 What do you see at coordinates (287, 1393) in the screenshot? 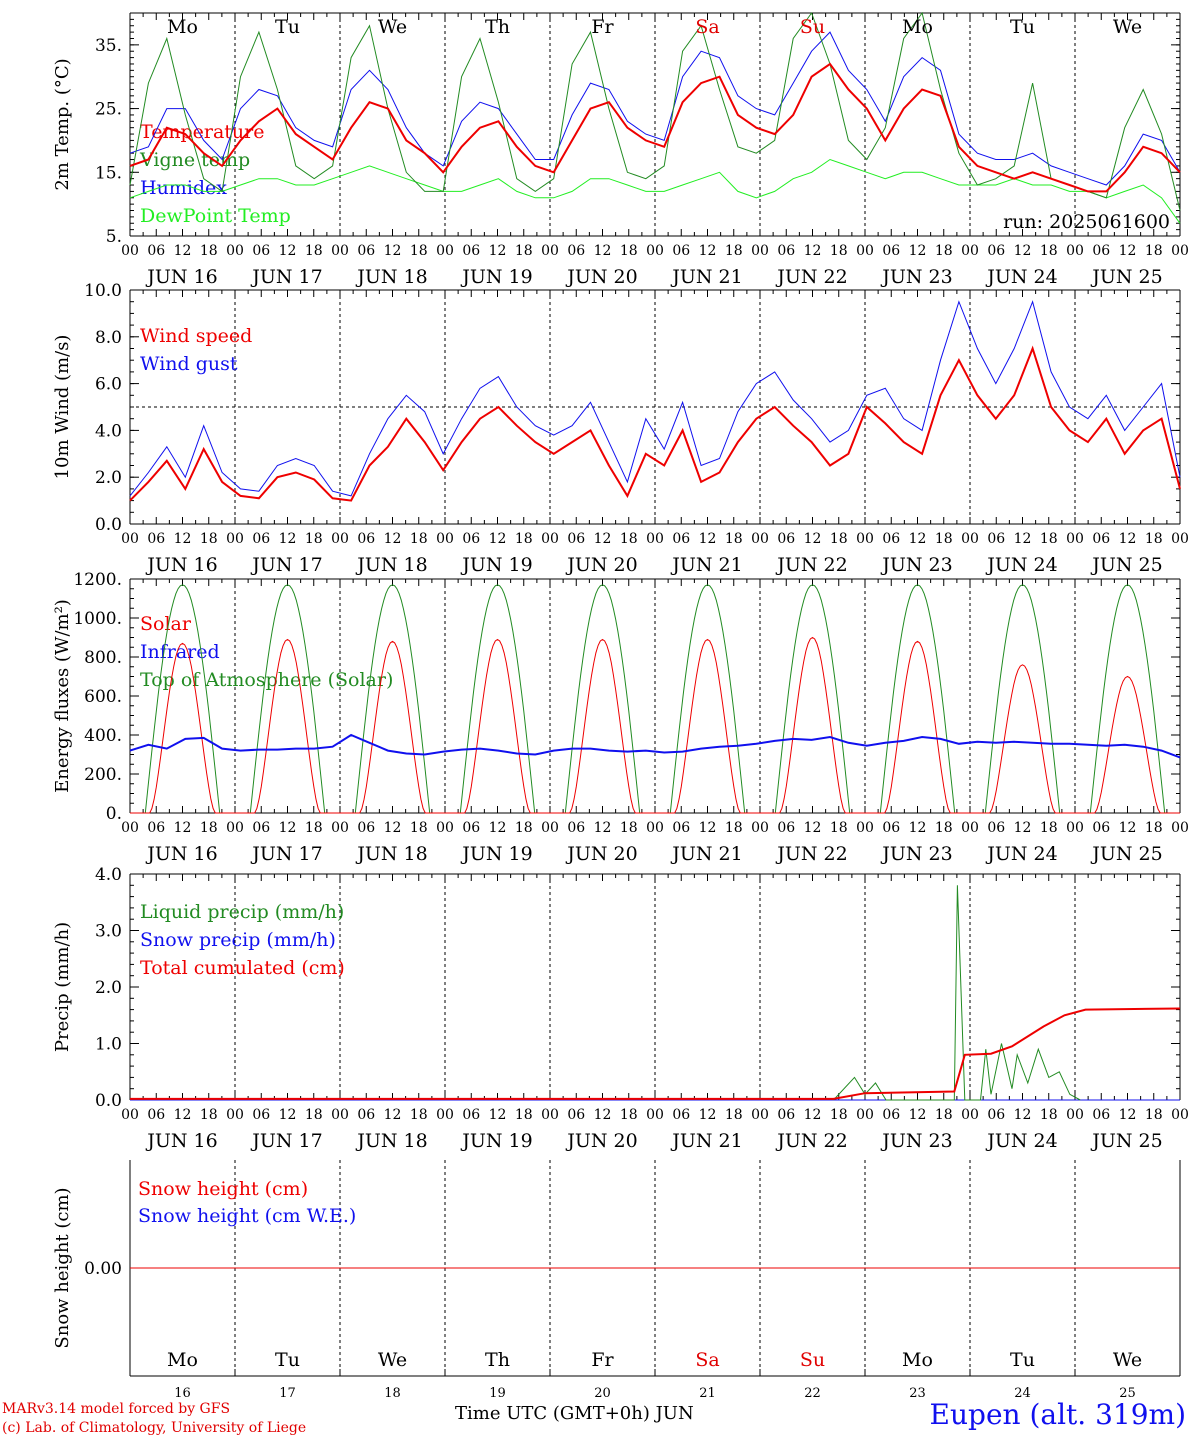
I see `day-number: 17` at bounding box center [287, 1393].